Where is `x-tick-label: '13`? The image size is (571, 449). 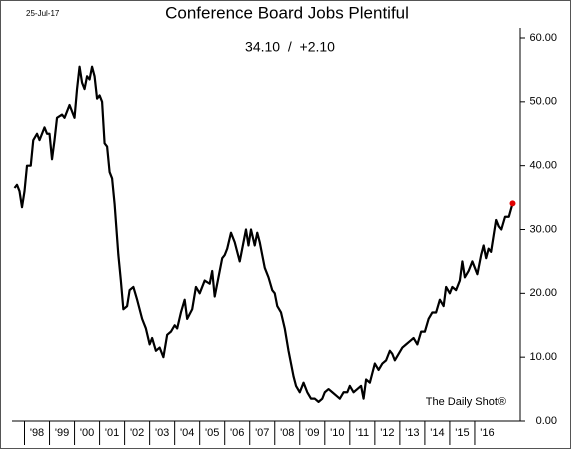
x-tick-label: '13 is located at coordinates (412, 433).